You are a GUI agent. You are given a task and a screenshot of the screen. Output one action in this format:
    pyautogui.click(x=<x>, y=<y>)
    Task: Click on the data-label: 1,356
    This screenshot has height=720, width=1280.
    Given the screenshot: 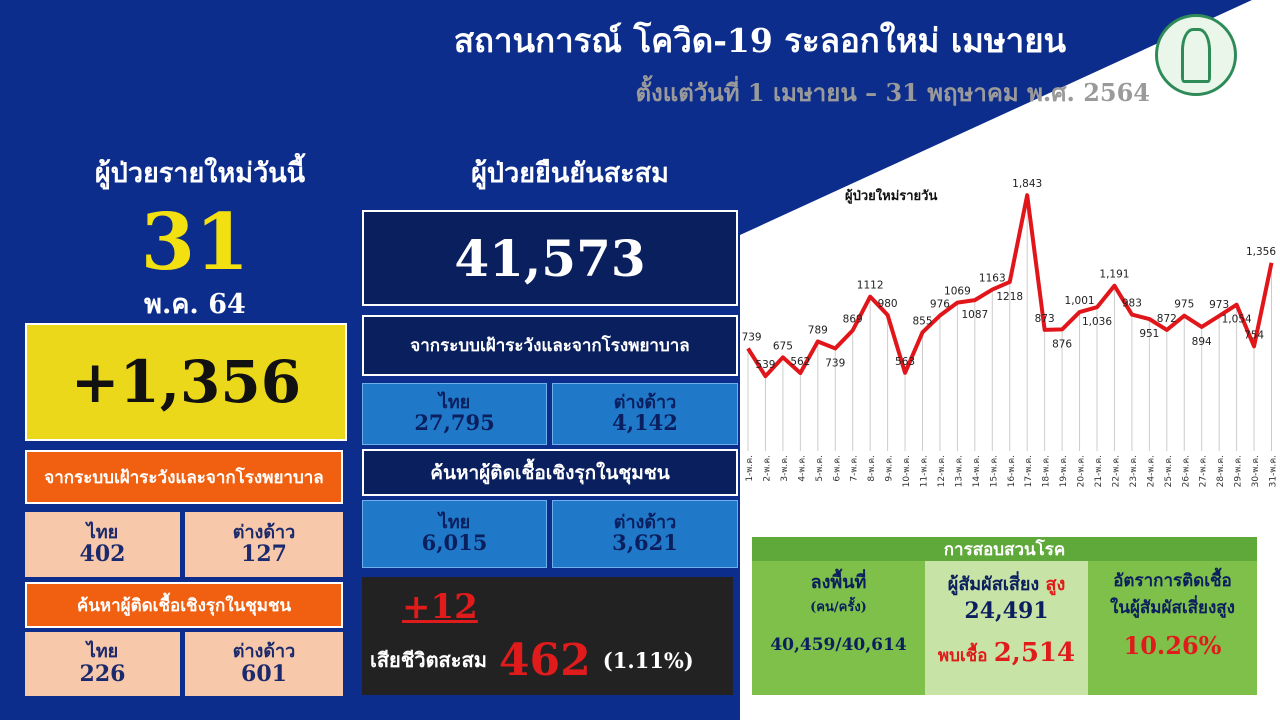 What is the action you would take?
    pyautogui.click(x=1261, y=252)
    